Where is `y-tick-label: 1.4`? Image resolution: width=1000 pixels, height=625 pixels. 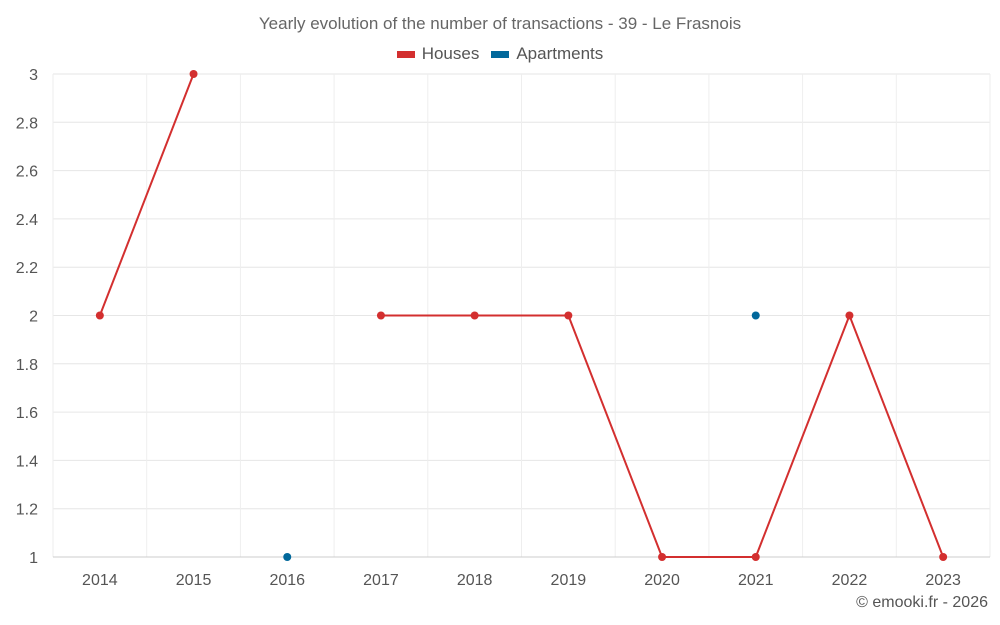
y-tick-label: 1.4 is located at coordinates (27, 461).